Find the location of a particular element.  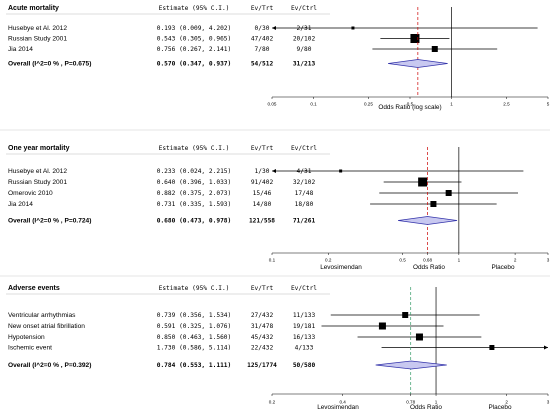

overall-label: Overall (I^2=0 % , P=0.675) is located at coordinates (49, 64).